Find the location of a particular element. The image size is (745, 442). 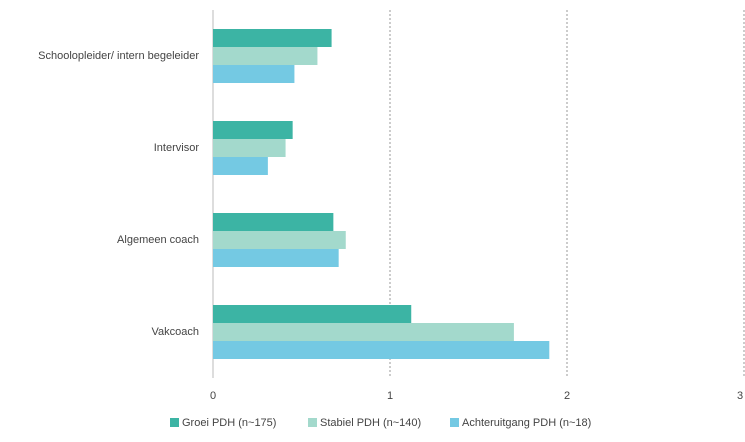

legend-label: Groei PDH (n~175) is located at coordinates (229, 423).